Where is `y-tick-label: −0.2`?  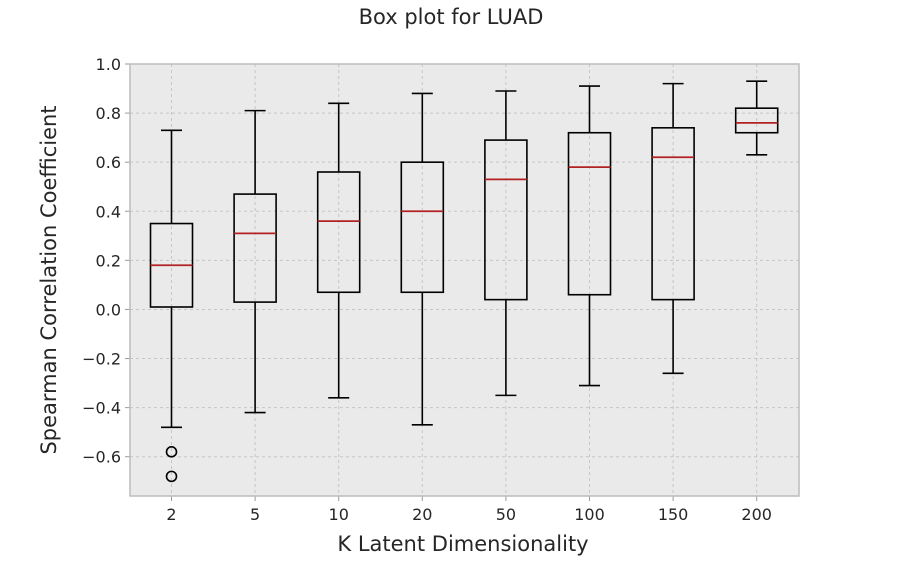
y-tick-label: −0.2 is located at coordinates (101, 359).